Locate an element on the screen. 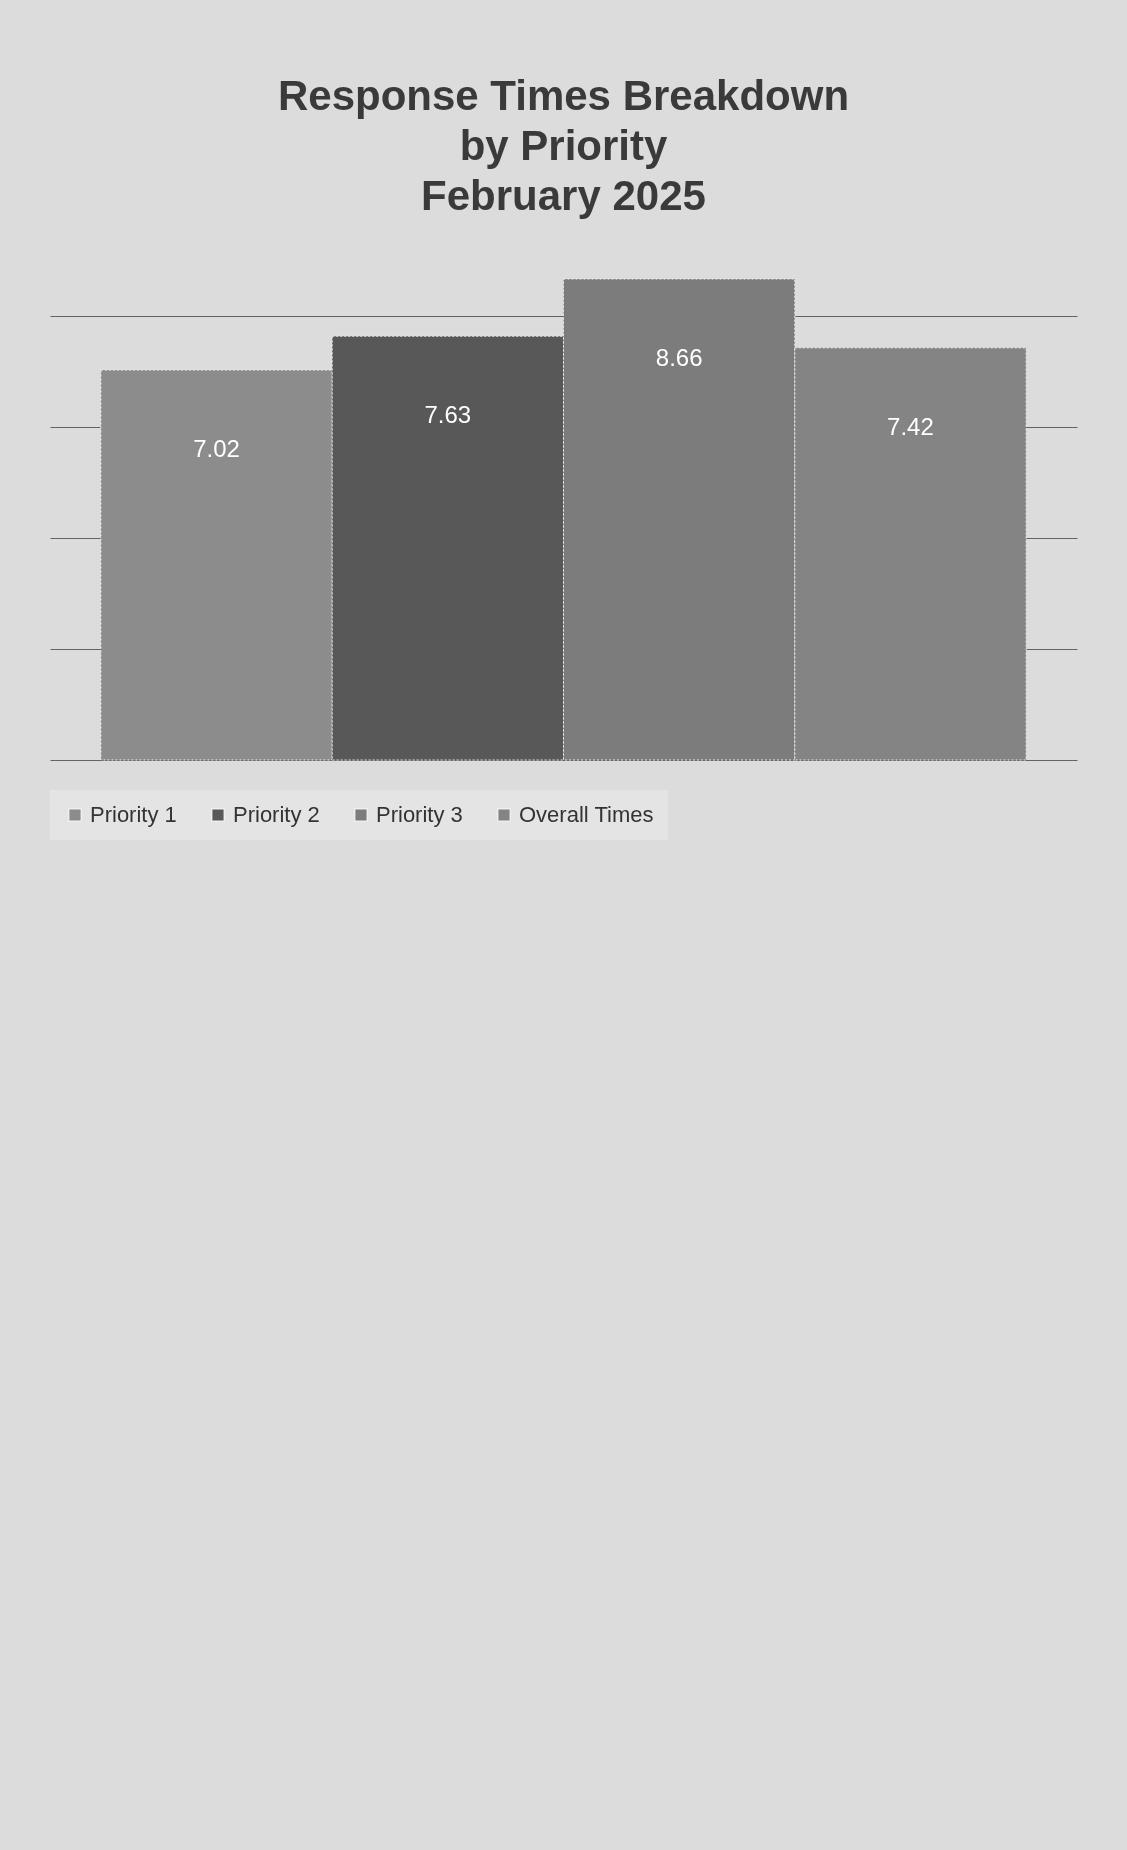 This screenshot has width=1127, height=1850. data-label: 7.02 is located at coordinates (216, 449).